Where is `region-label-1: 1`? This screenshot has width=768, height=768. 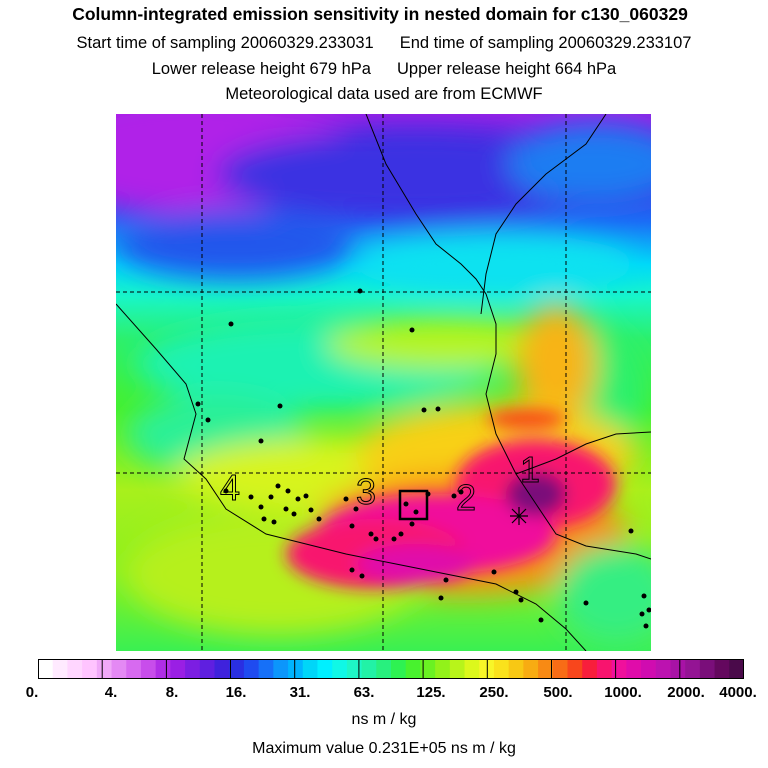
region-label-1: 1 is located at coordinates (530, 469).